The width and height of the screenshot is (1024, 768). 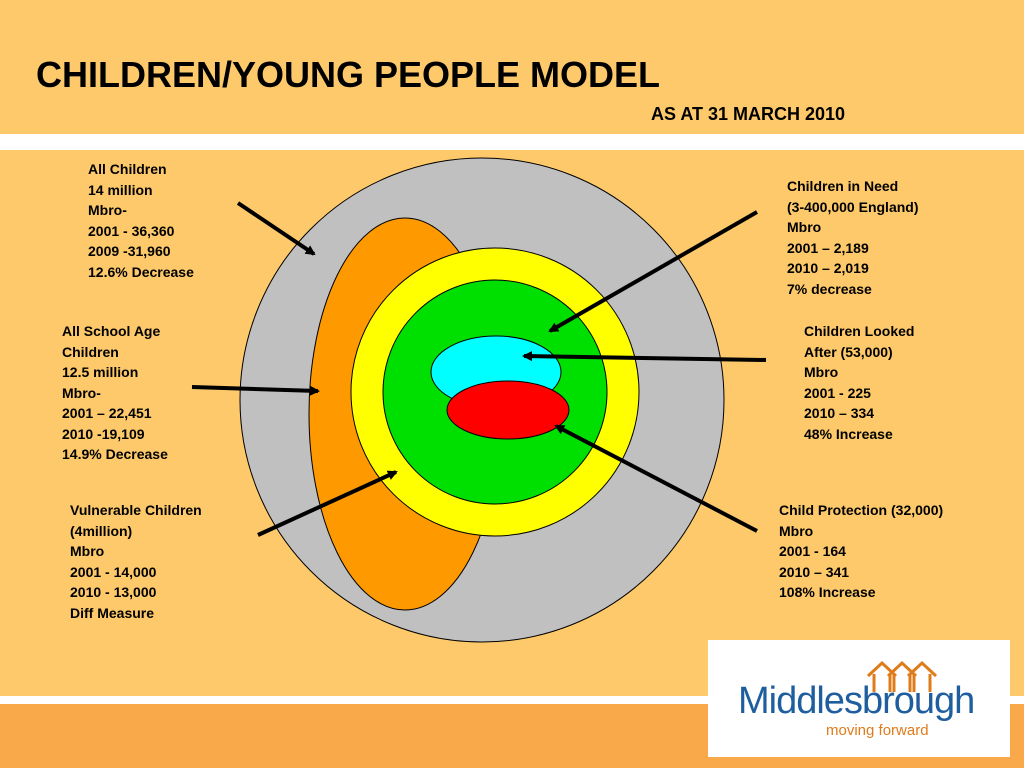 I want to click on logo-wordmark: Middlesbrough, so click(x=856, y=701).